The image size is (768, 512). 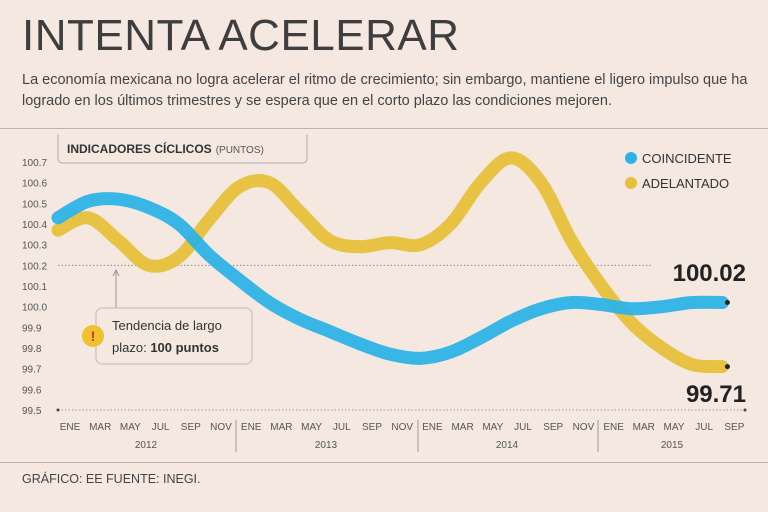 I want to click on year-label: 2013, so click(x=326, y=445).